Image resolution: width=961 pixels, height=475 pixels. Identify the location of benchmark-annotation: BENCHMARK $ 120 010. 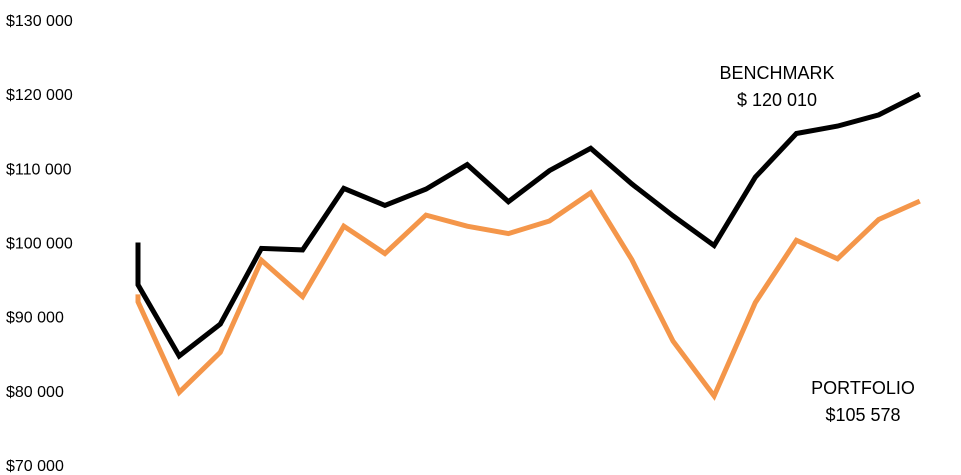
(776, 86).